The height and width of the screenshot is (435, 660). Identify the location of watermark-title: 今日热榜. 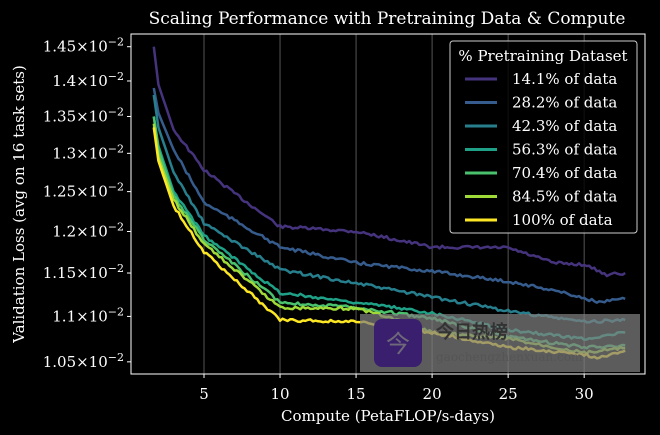
(472, 332).